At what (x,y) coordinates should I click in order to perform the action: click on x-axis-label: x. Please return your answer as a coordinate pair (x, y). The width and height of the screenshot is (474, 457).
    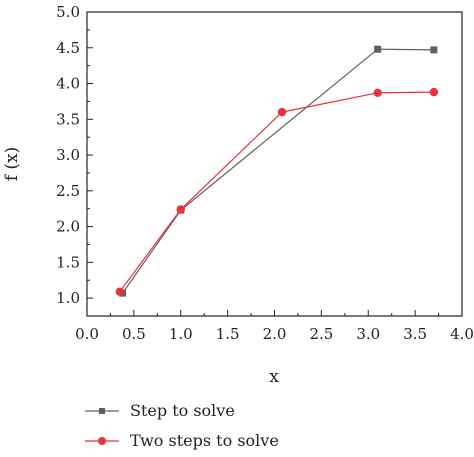
    Looking at the image, I should click on (274, 377).